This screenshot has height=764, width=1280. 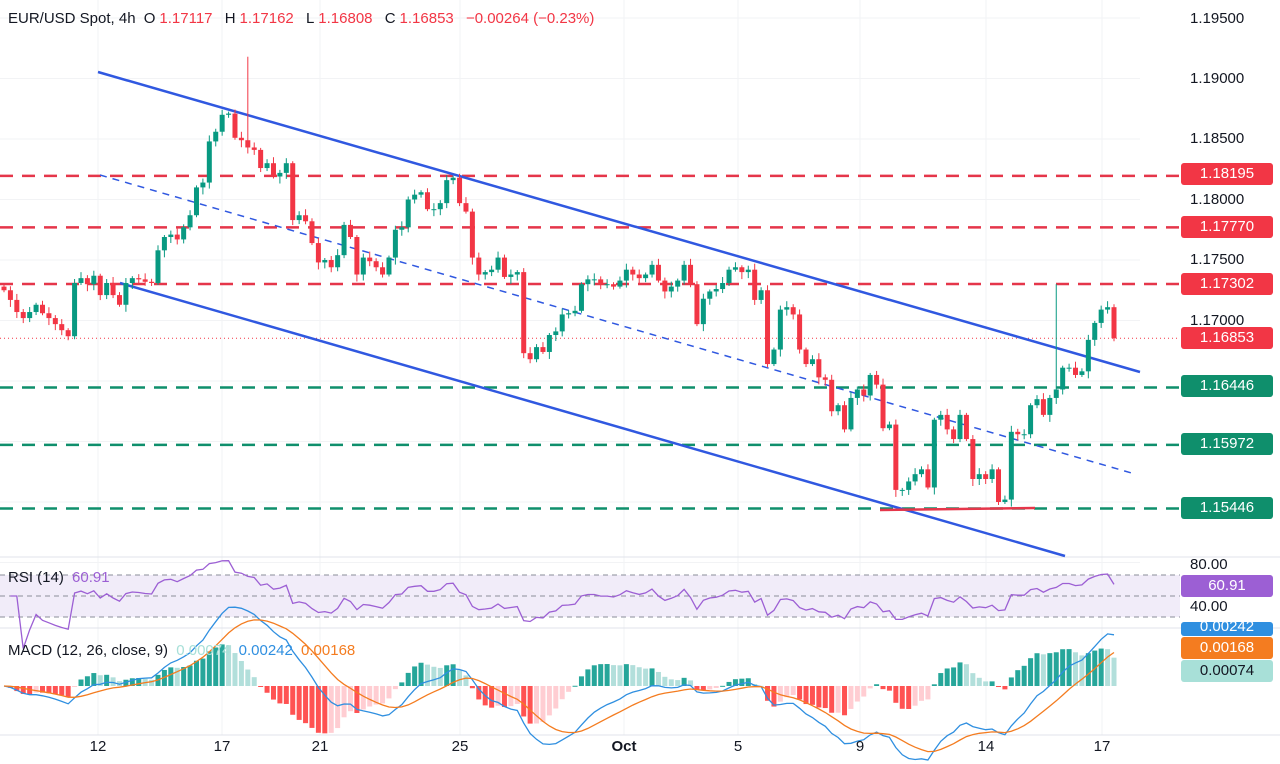 What do you see at coordinates (1217, 78) in the screenshot?
I see `price-tick: 1.19000` at bounding box center [1217, 78].